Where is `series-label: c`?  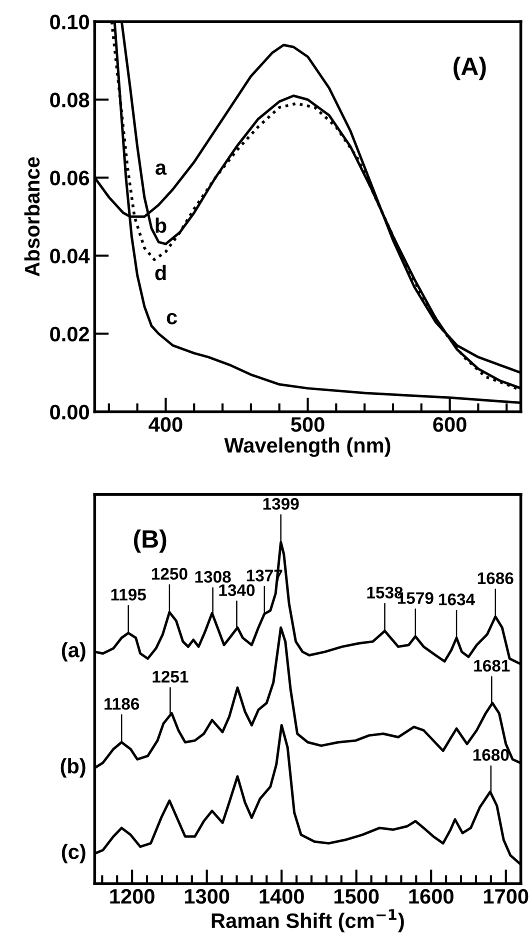 series-label: c is located at coordinates (172, 318).